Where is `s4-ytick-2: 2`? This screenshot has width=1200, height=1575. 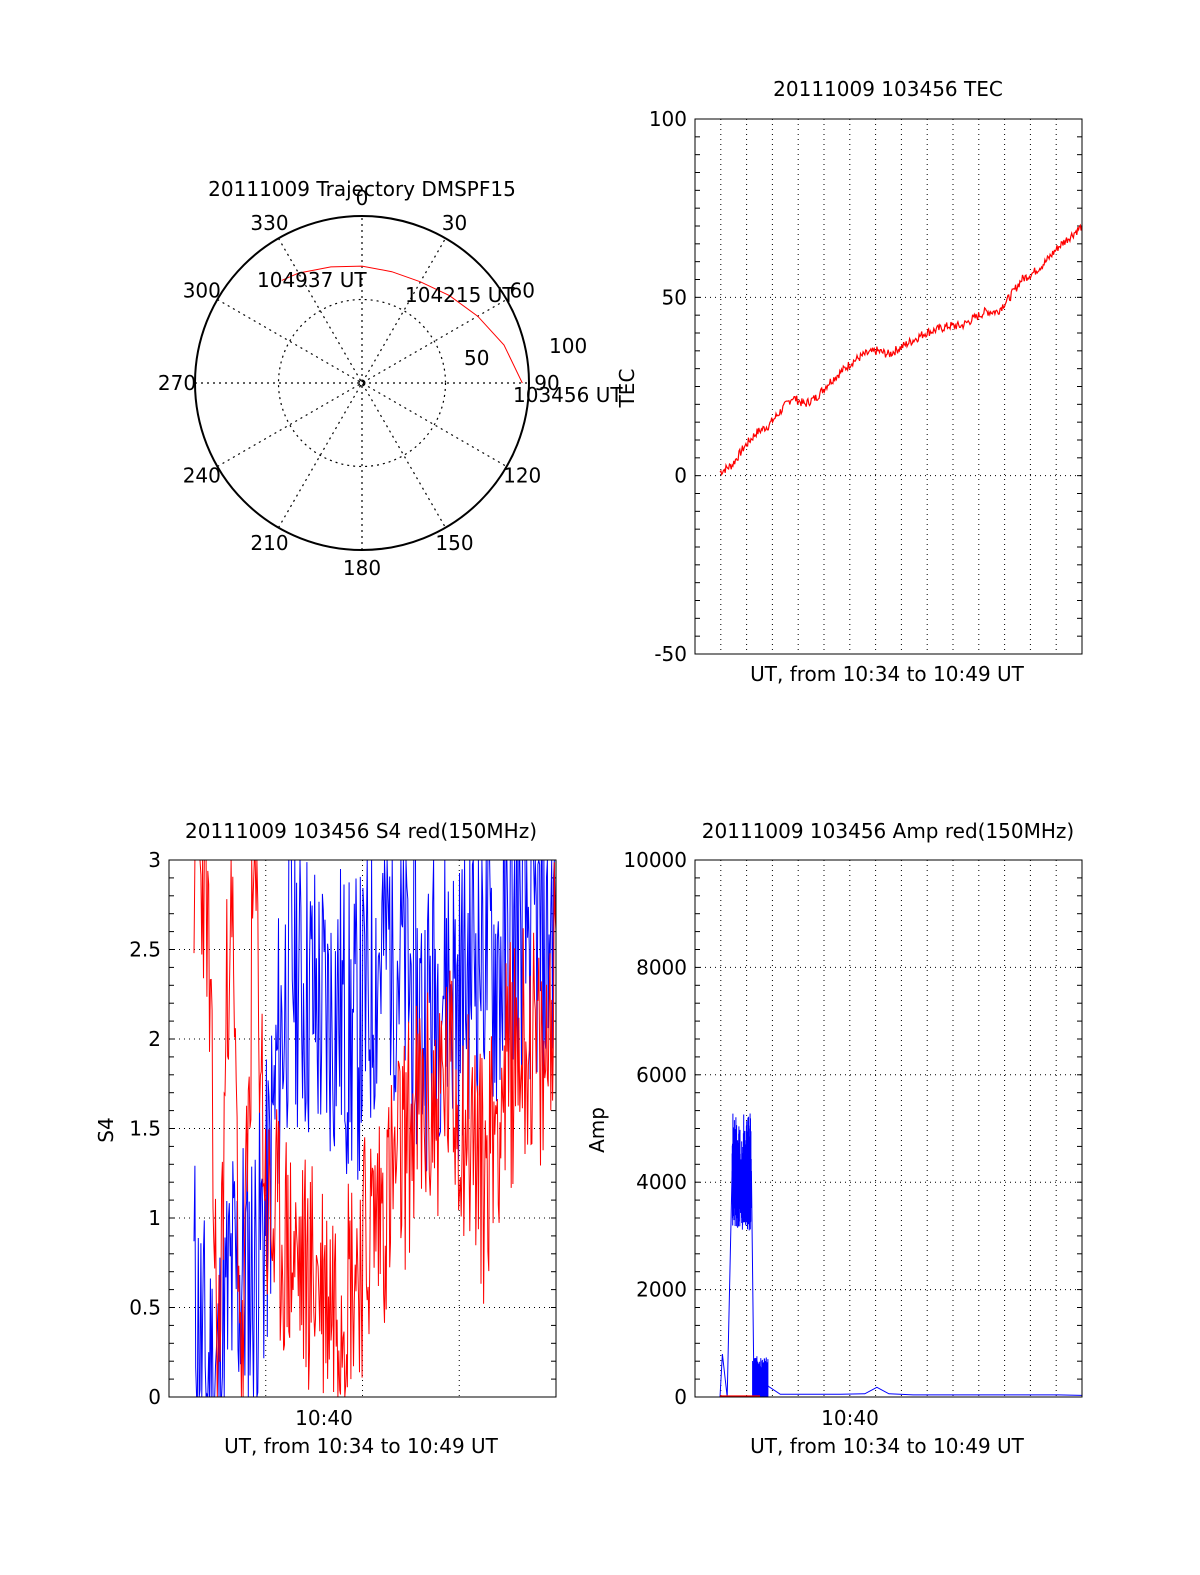 s4-ytick-2: 2 is located at coordinates (154, 1039).